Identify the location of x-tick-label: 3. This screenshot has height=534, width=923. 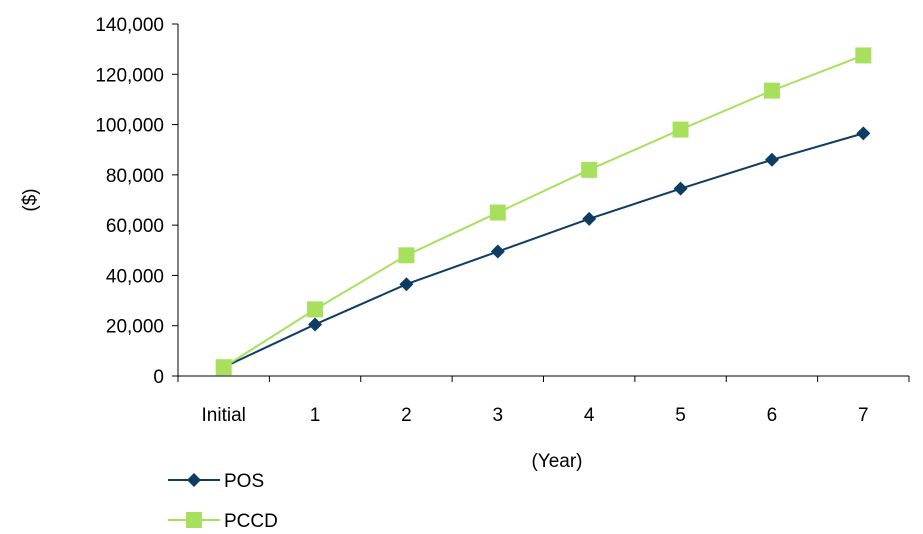
(498, 415).